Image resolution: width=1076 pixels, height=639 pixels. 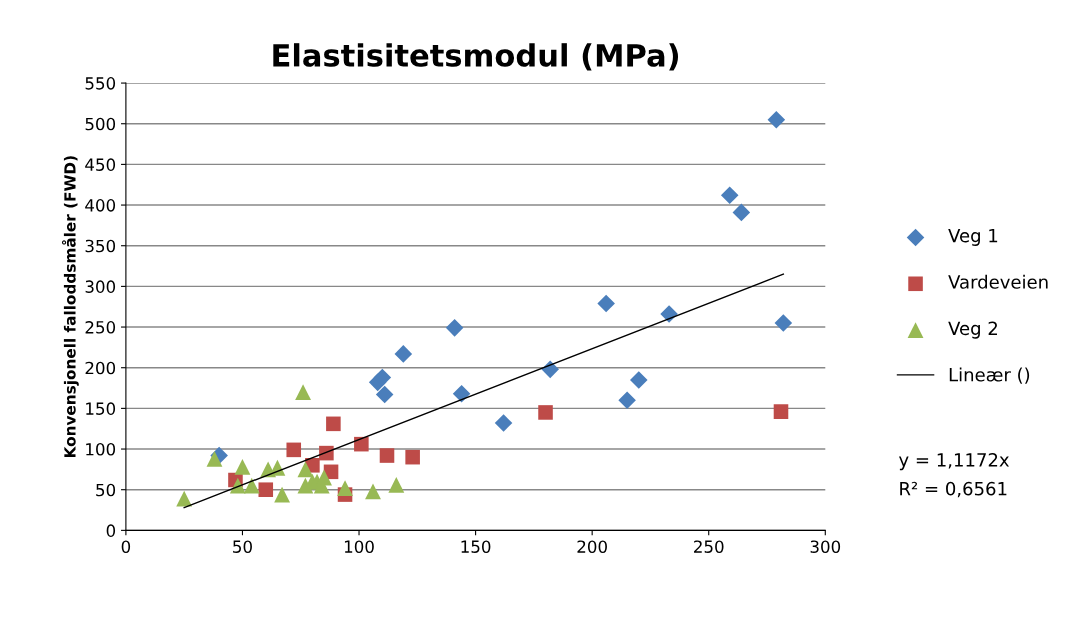 What do you see at coordinates (101, 449) in the screenshot?
I see `y-tick-label: 100` at bounding box center [101, 449].